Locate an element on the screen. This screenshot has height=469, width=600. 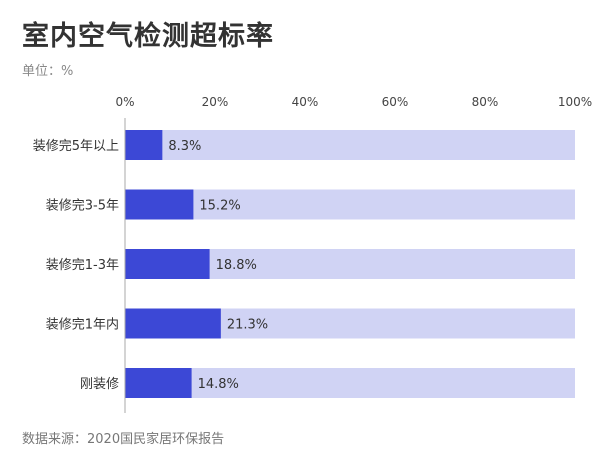
unit-label: 单位：% is located at coordinates (48, 71).